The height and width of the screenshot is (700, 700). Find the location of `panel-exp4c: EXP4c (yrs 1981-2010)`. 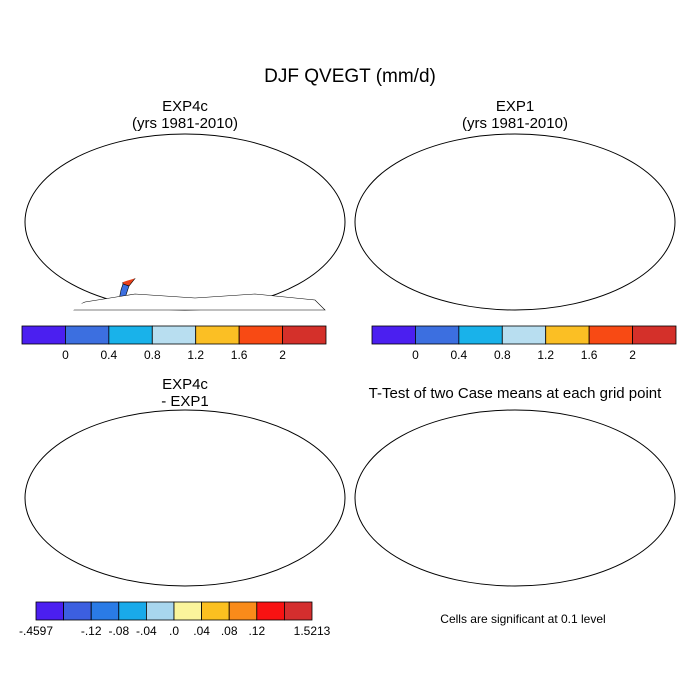

panel-exp4c: EXP4c (yrs 1981-2010) is located at coordinates (185, 204).